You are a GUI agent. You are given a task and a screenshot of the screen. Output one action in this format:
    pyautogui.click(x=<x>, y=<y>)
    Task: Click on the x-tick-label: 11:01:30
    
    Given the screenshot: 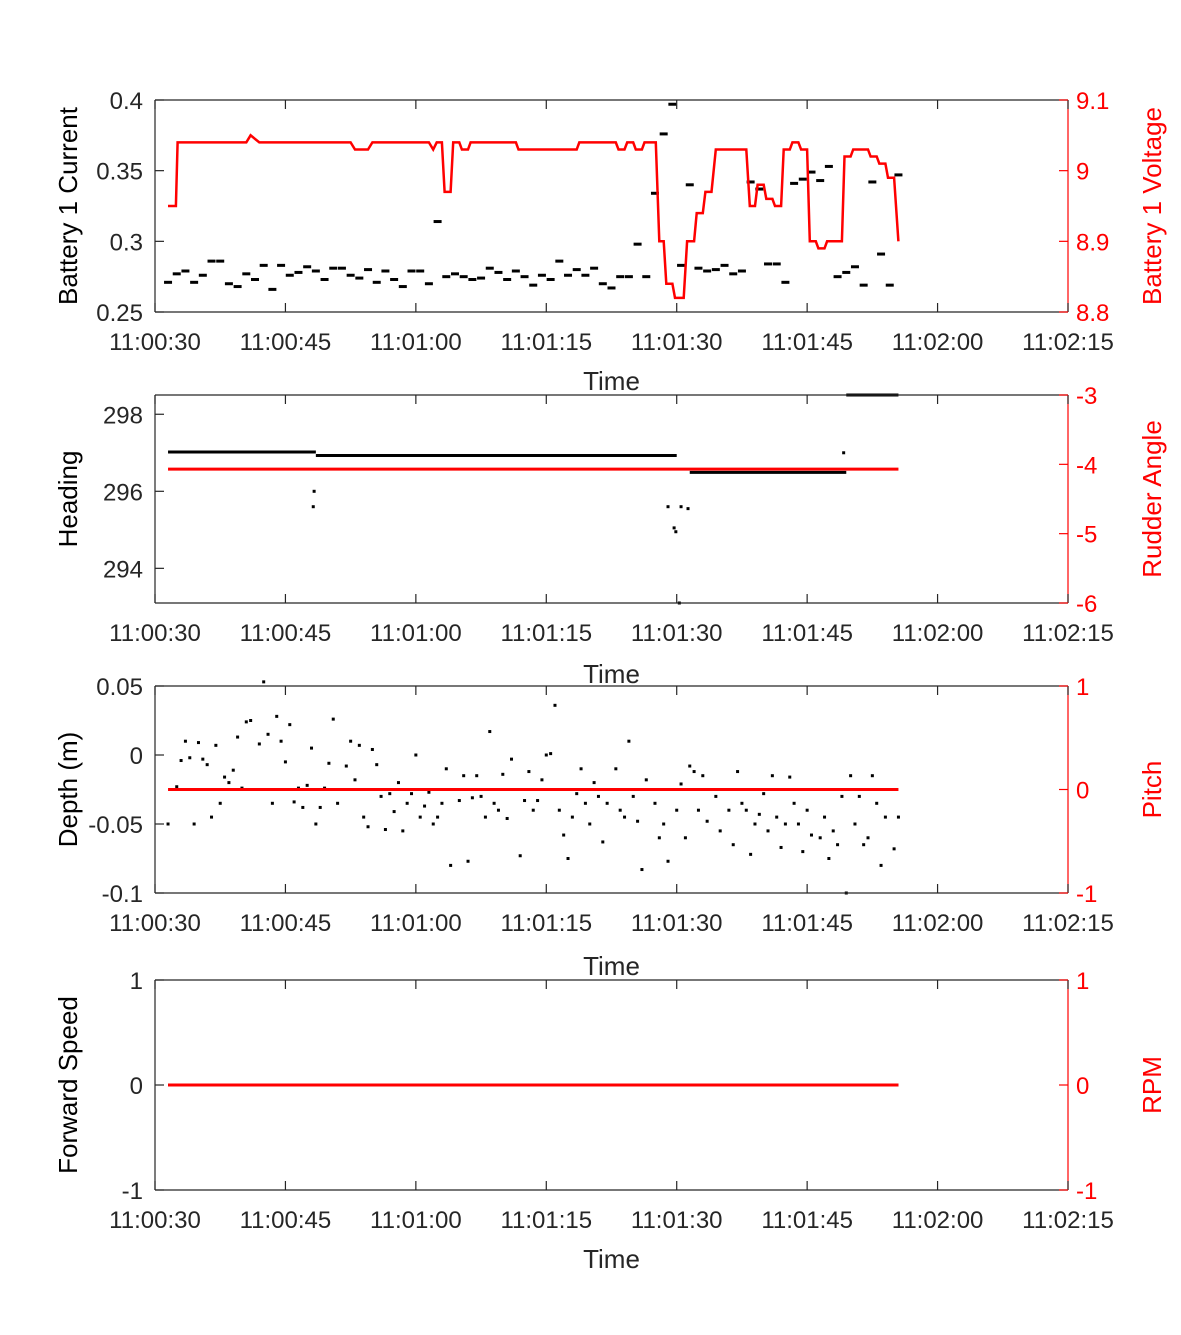 What is the action you would take?
    pyautogui.click(x=677, y=342)
    